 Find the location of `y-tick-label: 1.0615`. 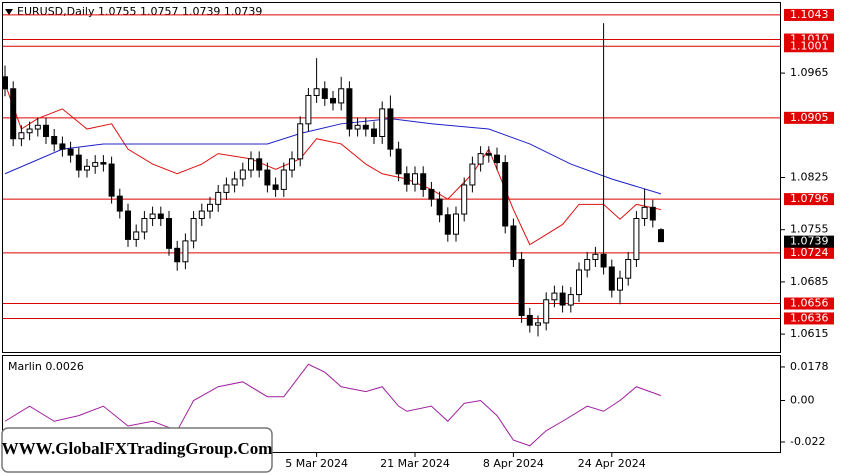

y-tick-label: 1.0615 is located at coordinates (809, 333).